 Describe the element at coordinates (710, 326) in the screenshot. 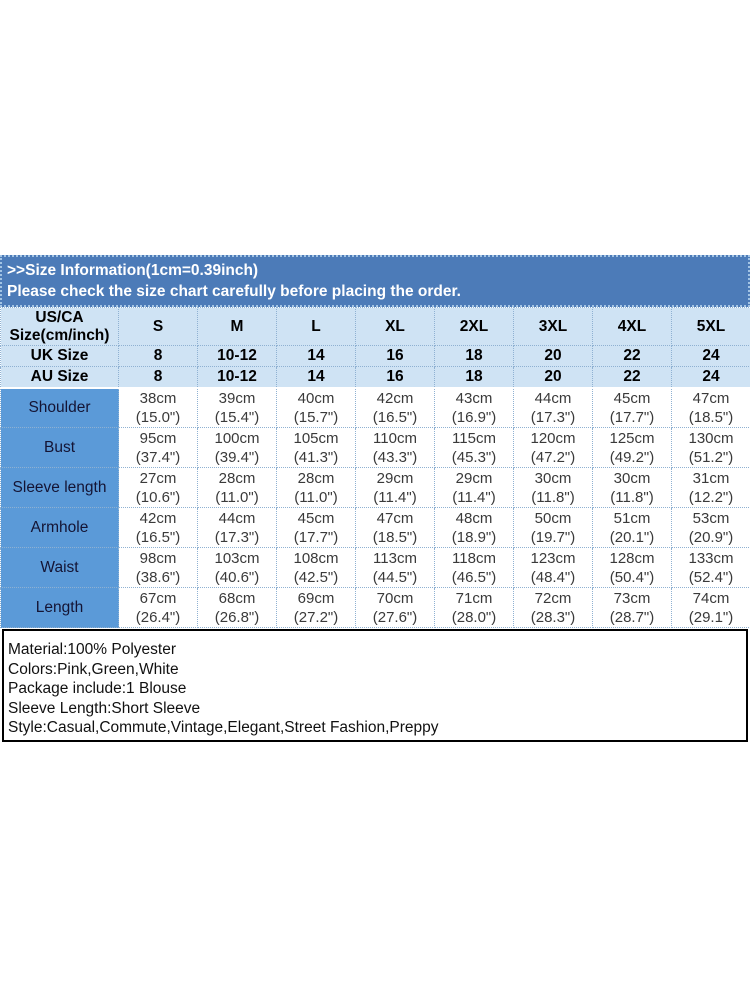

I see `size-column-header: 5XL` at that location.